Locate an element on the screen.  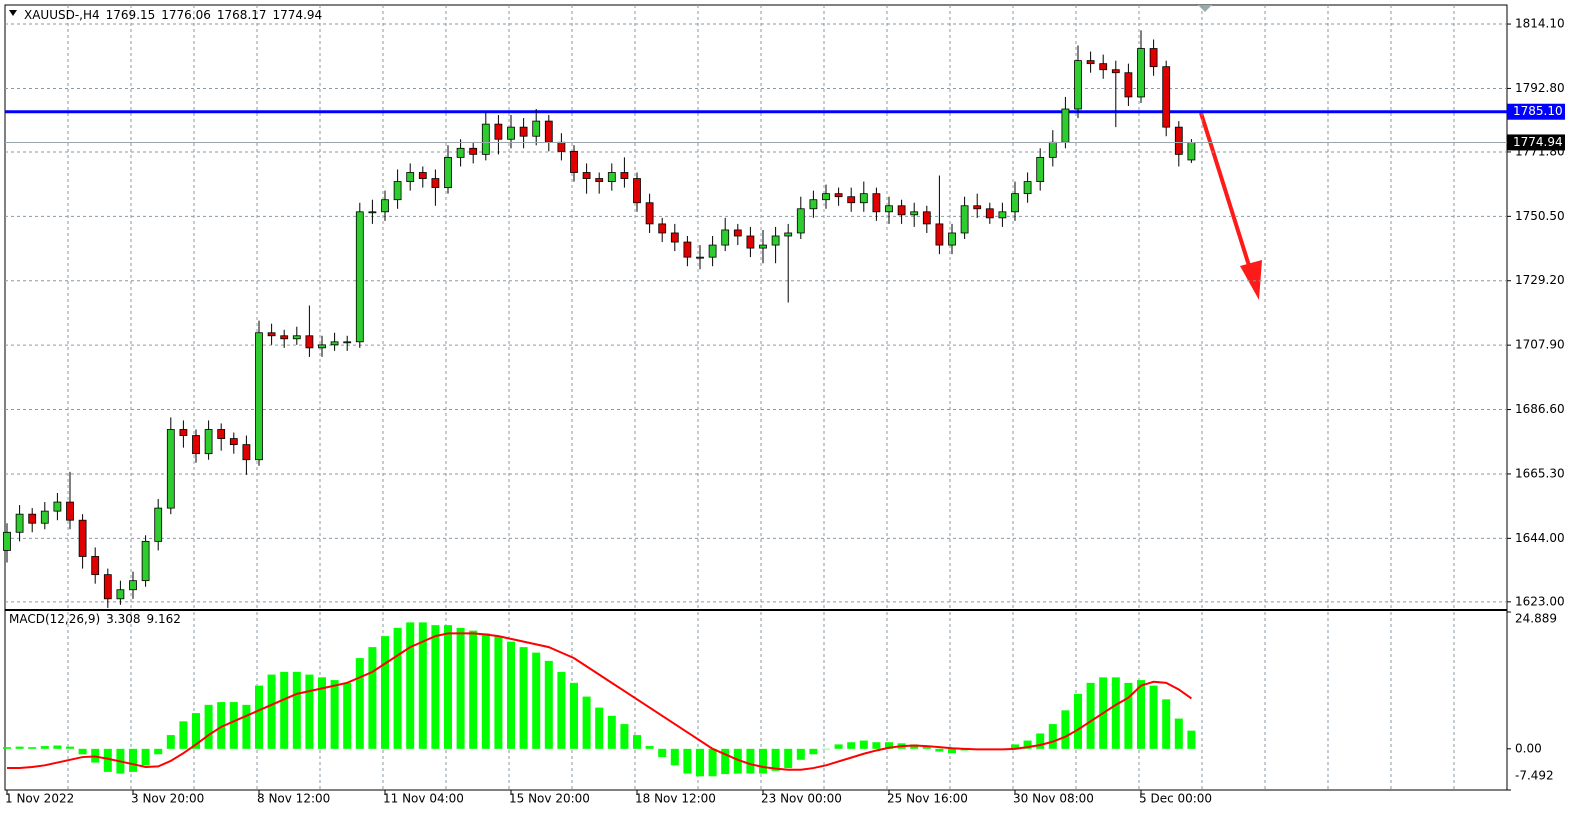
x-tick-label: 25 Nov 16:00 is located at coordinates (927, 799).